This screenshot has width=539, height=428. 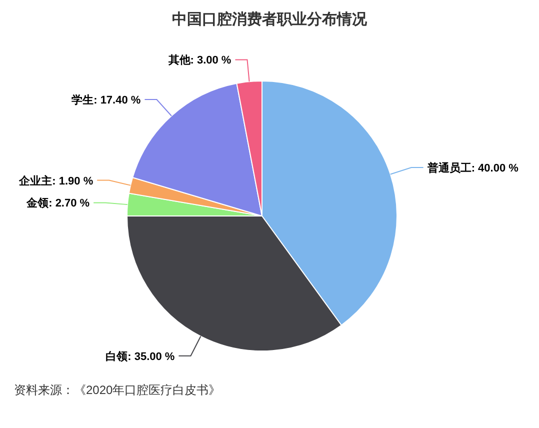 What do you see at coordinates (117, 390) in the screenshot?
I see `text: 资料来源：《2020年口腔医疗白皮书》` at bounding box center [117, 390].